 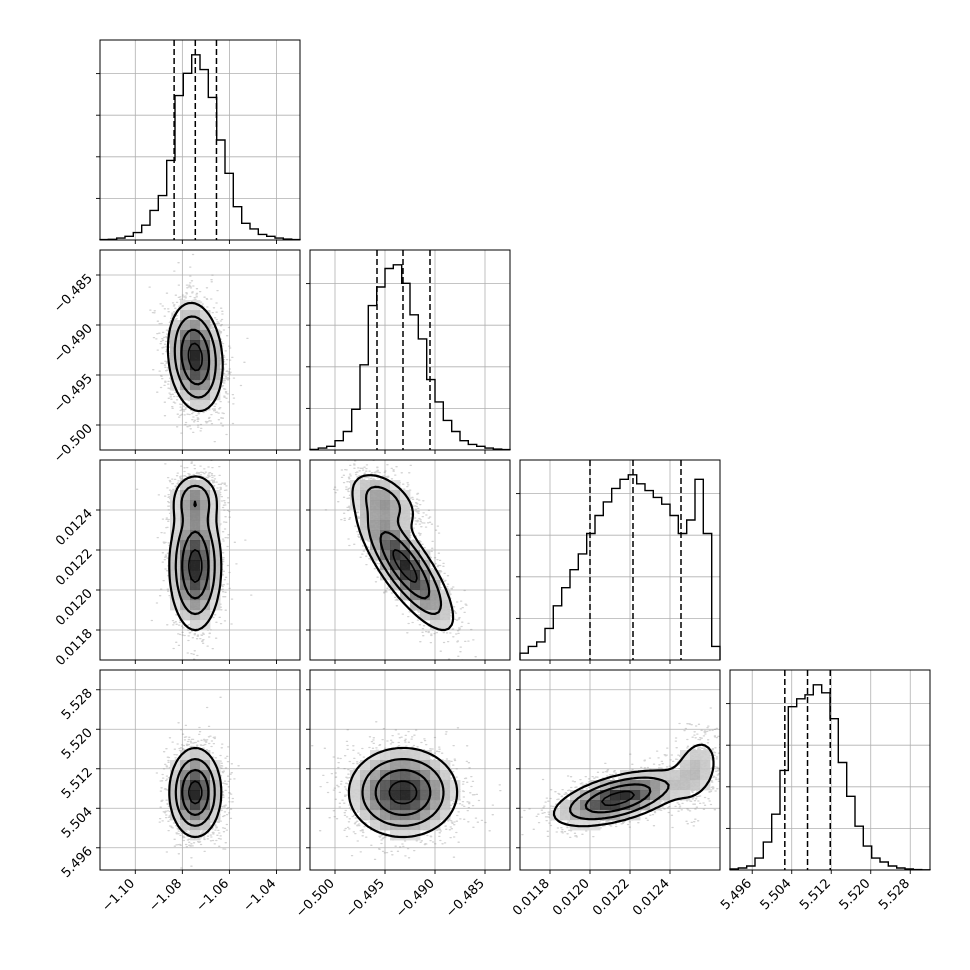 What do you see at coordinates (260, 895) in the screenshot?
I see `x-tick-label: −1.04` at bounding box center [260, 895].